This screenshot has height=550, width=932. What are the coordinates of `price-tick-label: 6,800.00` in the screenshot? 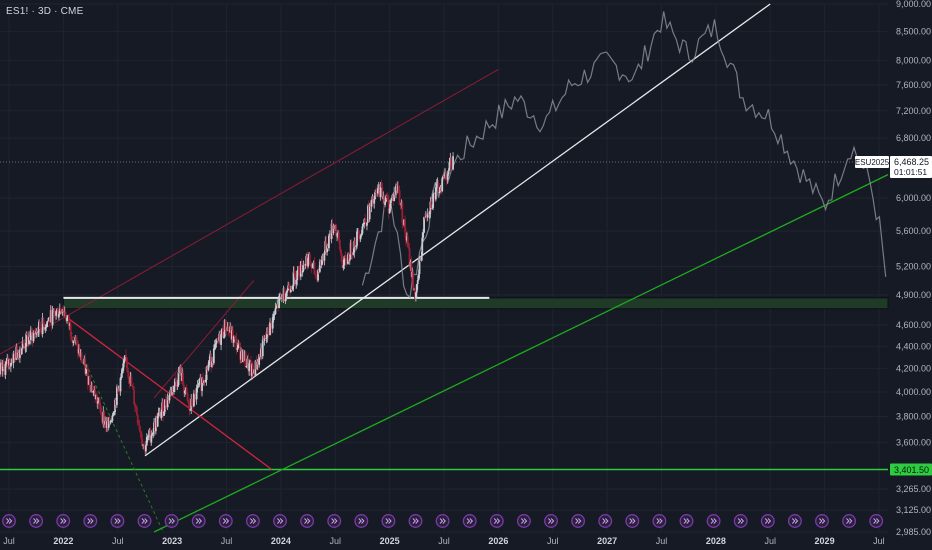 It's located at (913, 138).